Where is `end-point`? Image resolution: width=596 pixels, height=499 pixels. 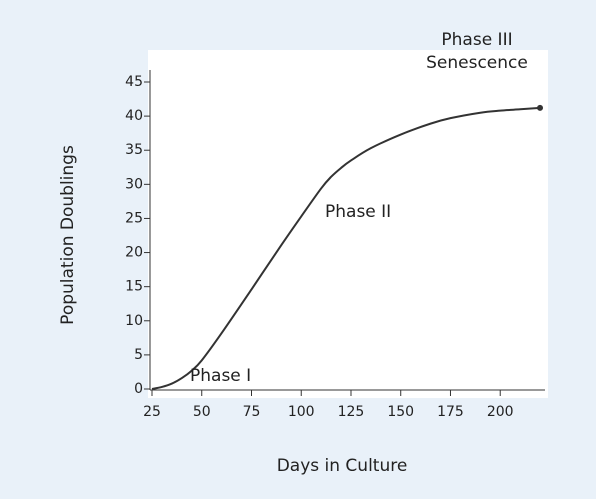
end-point is located at coordinates (540, 107).